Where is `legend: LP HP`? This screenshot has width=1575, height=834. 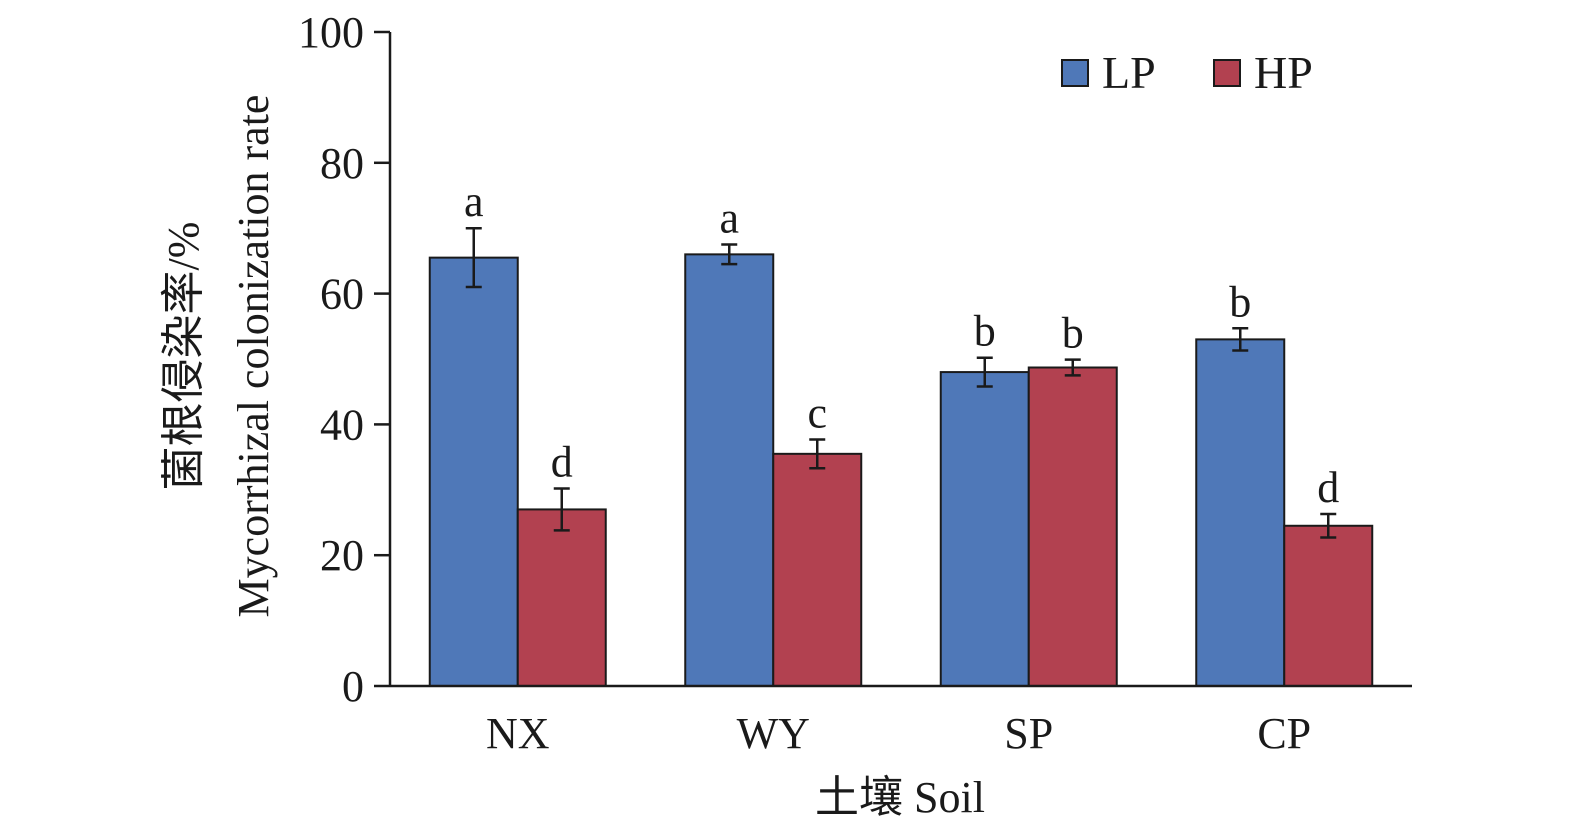
legend: LP HP is located at coordinates (1187, 72).